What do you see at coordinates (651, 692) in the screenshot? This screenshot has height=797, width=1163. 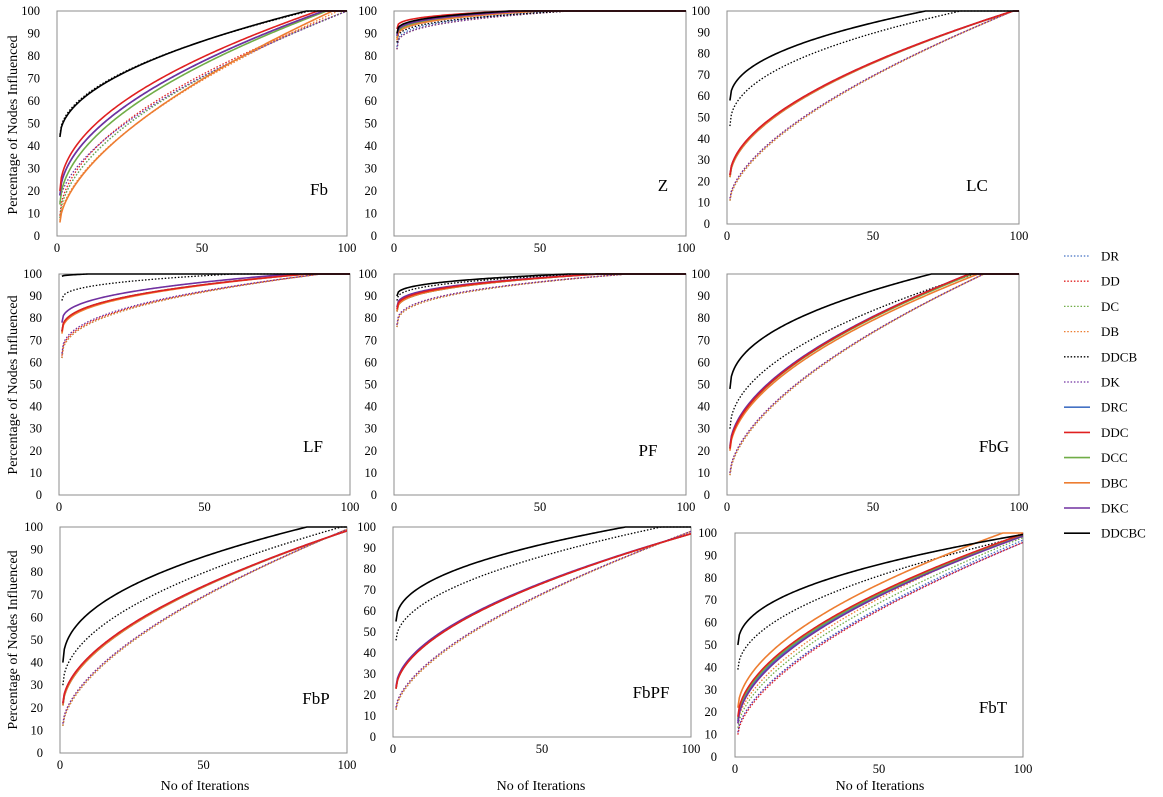 I see `panel-label: FbPF` at bounding box center [651, 692].